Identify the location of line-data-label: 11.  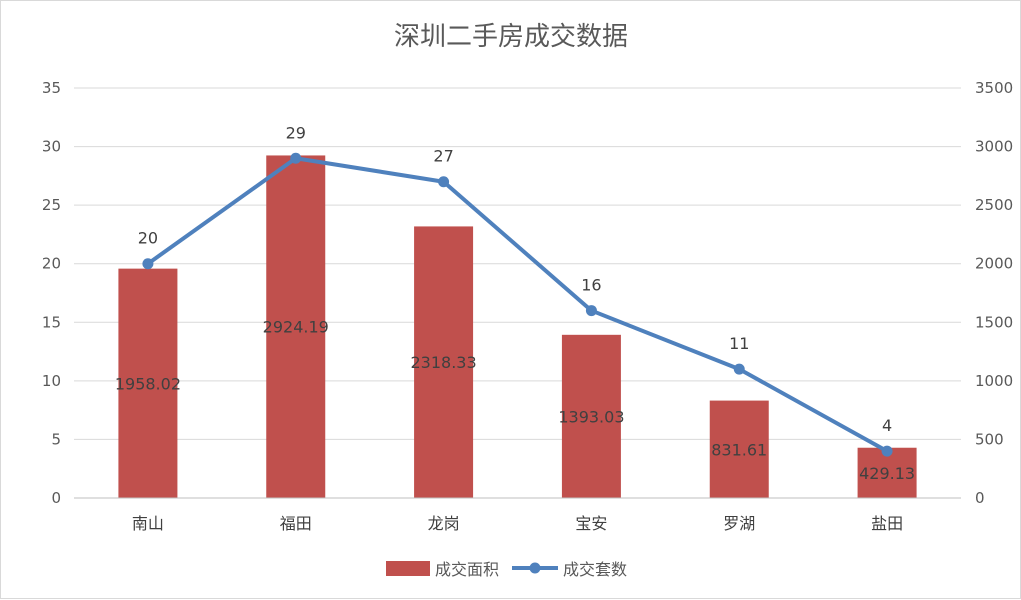
(739, 343).